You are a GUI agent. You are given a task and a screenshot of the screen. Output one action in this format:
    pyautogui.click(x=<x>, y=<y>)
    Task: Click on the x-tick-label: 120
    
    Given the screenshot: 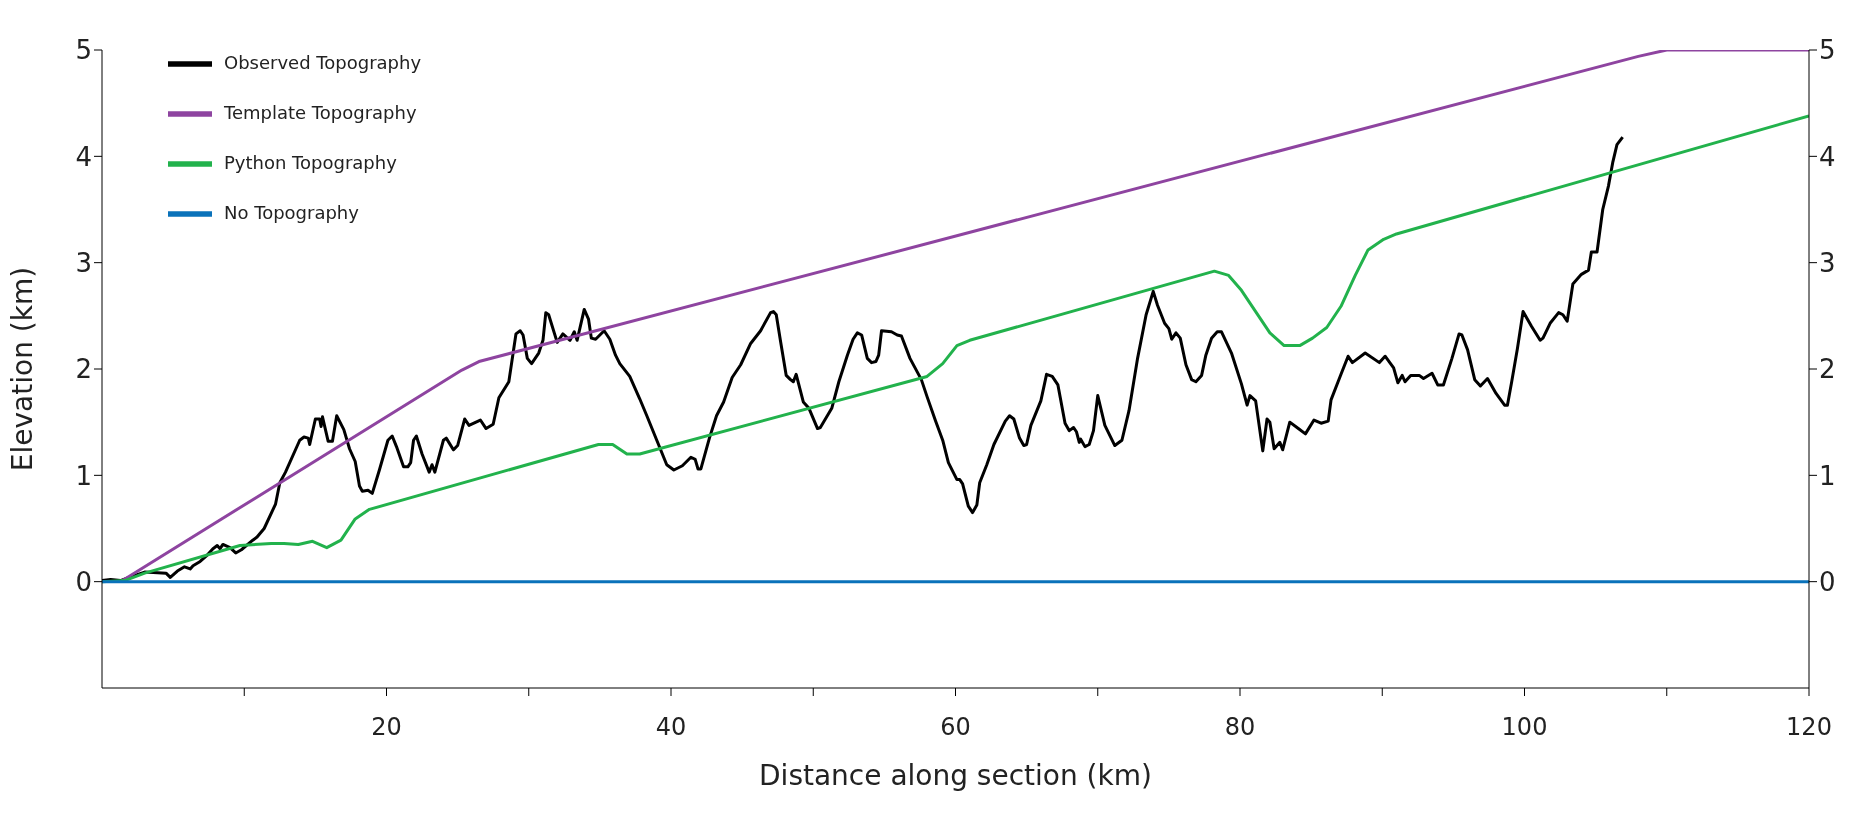 What is the action you would take?
    pyautogui.click(x=1809, y=727)
    